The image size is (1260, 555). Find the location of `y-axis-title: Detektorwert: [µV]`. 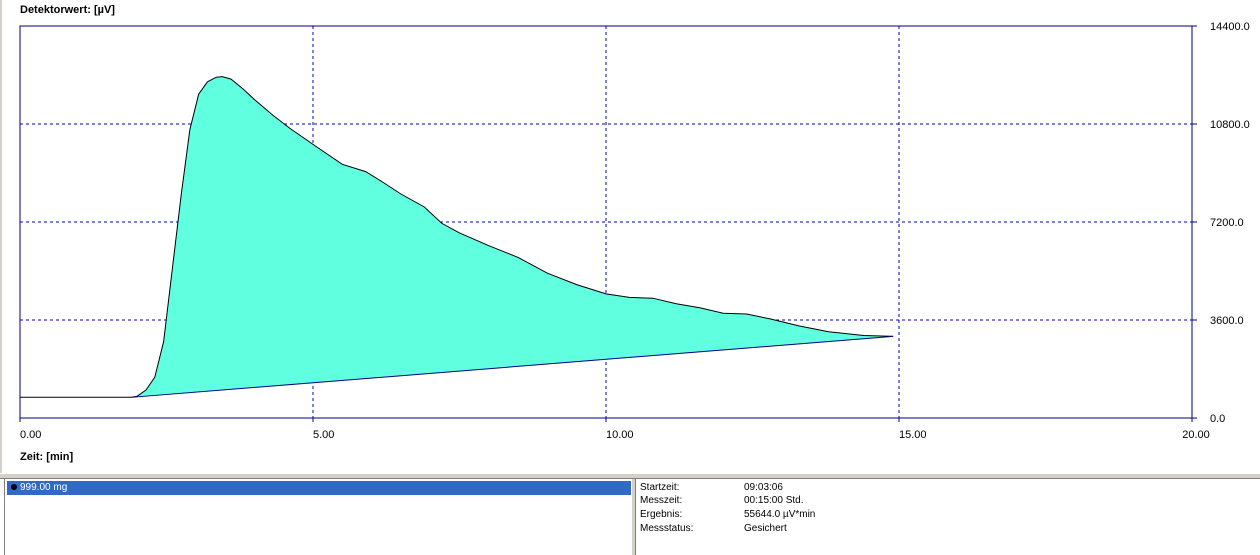

y-axis-title: Detektorwert: [µV] is located at coordinates (67, 10).